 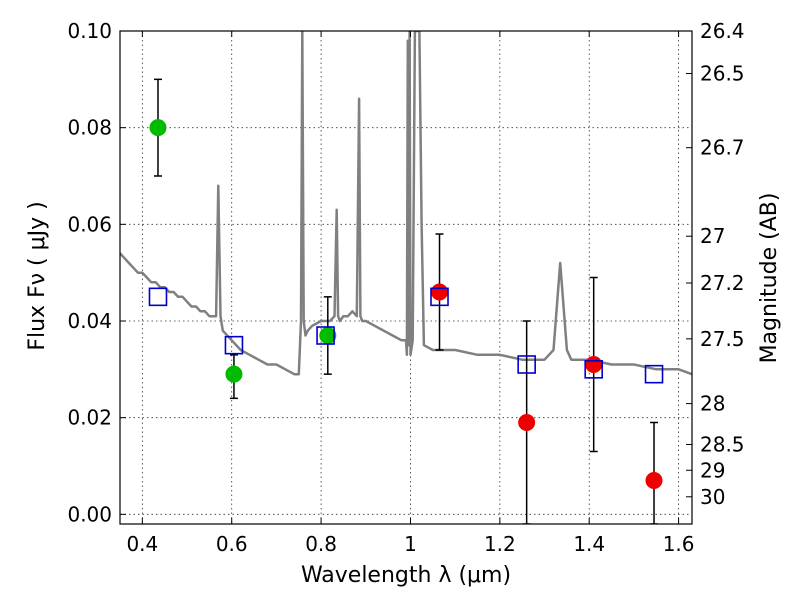 I want to click on y2-tick-label: 26.4, so click(x=722, y=31).